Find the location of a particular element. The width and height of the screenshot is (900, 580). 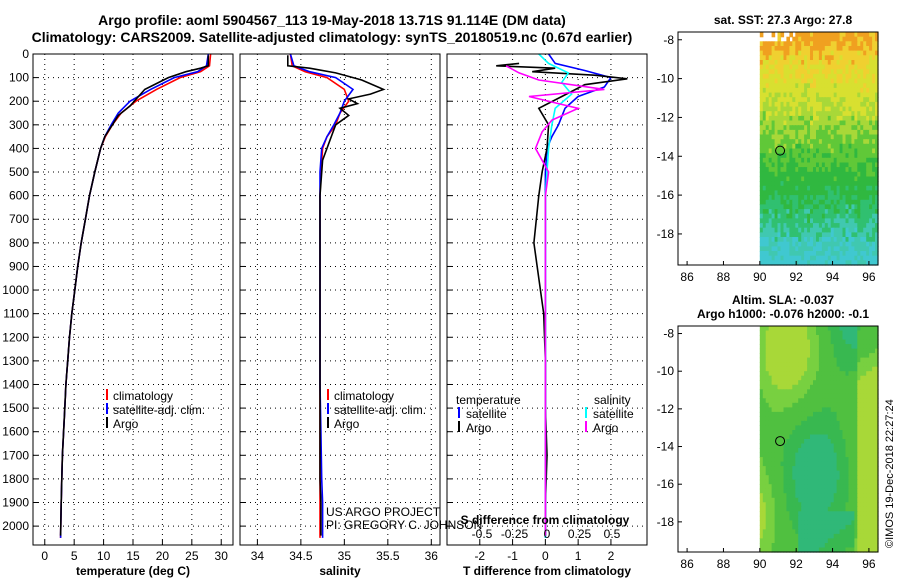

tick-label-y: 1900 is located at coordinates (15, 503).